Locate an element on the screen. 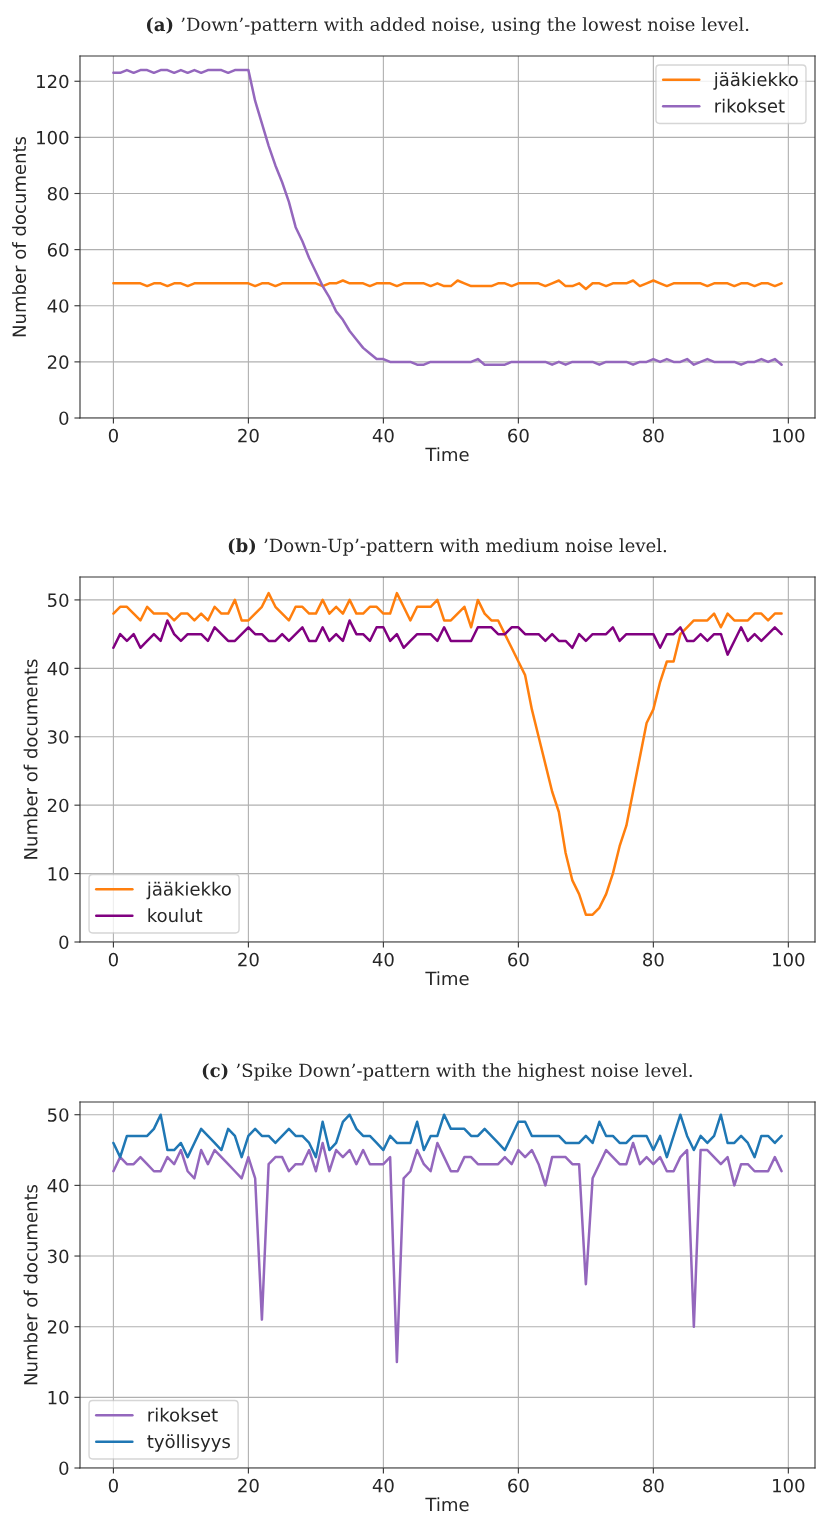  chart-title: (b) ’Down-Up’-pattern with medium noise level. is located at coordinates (447, 547).